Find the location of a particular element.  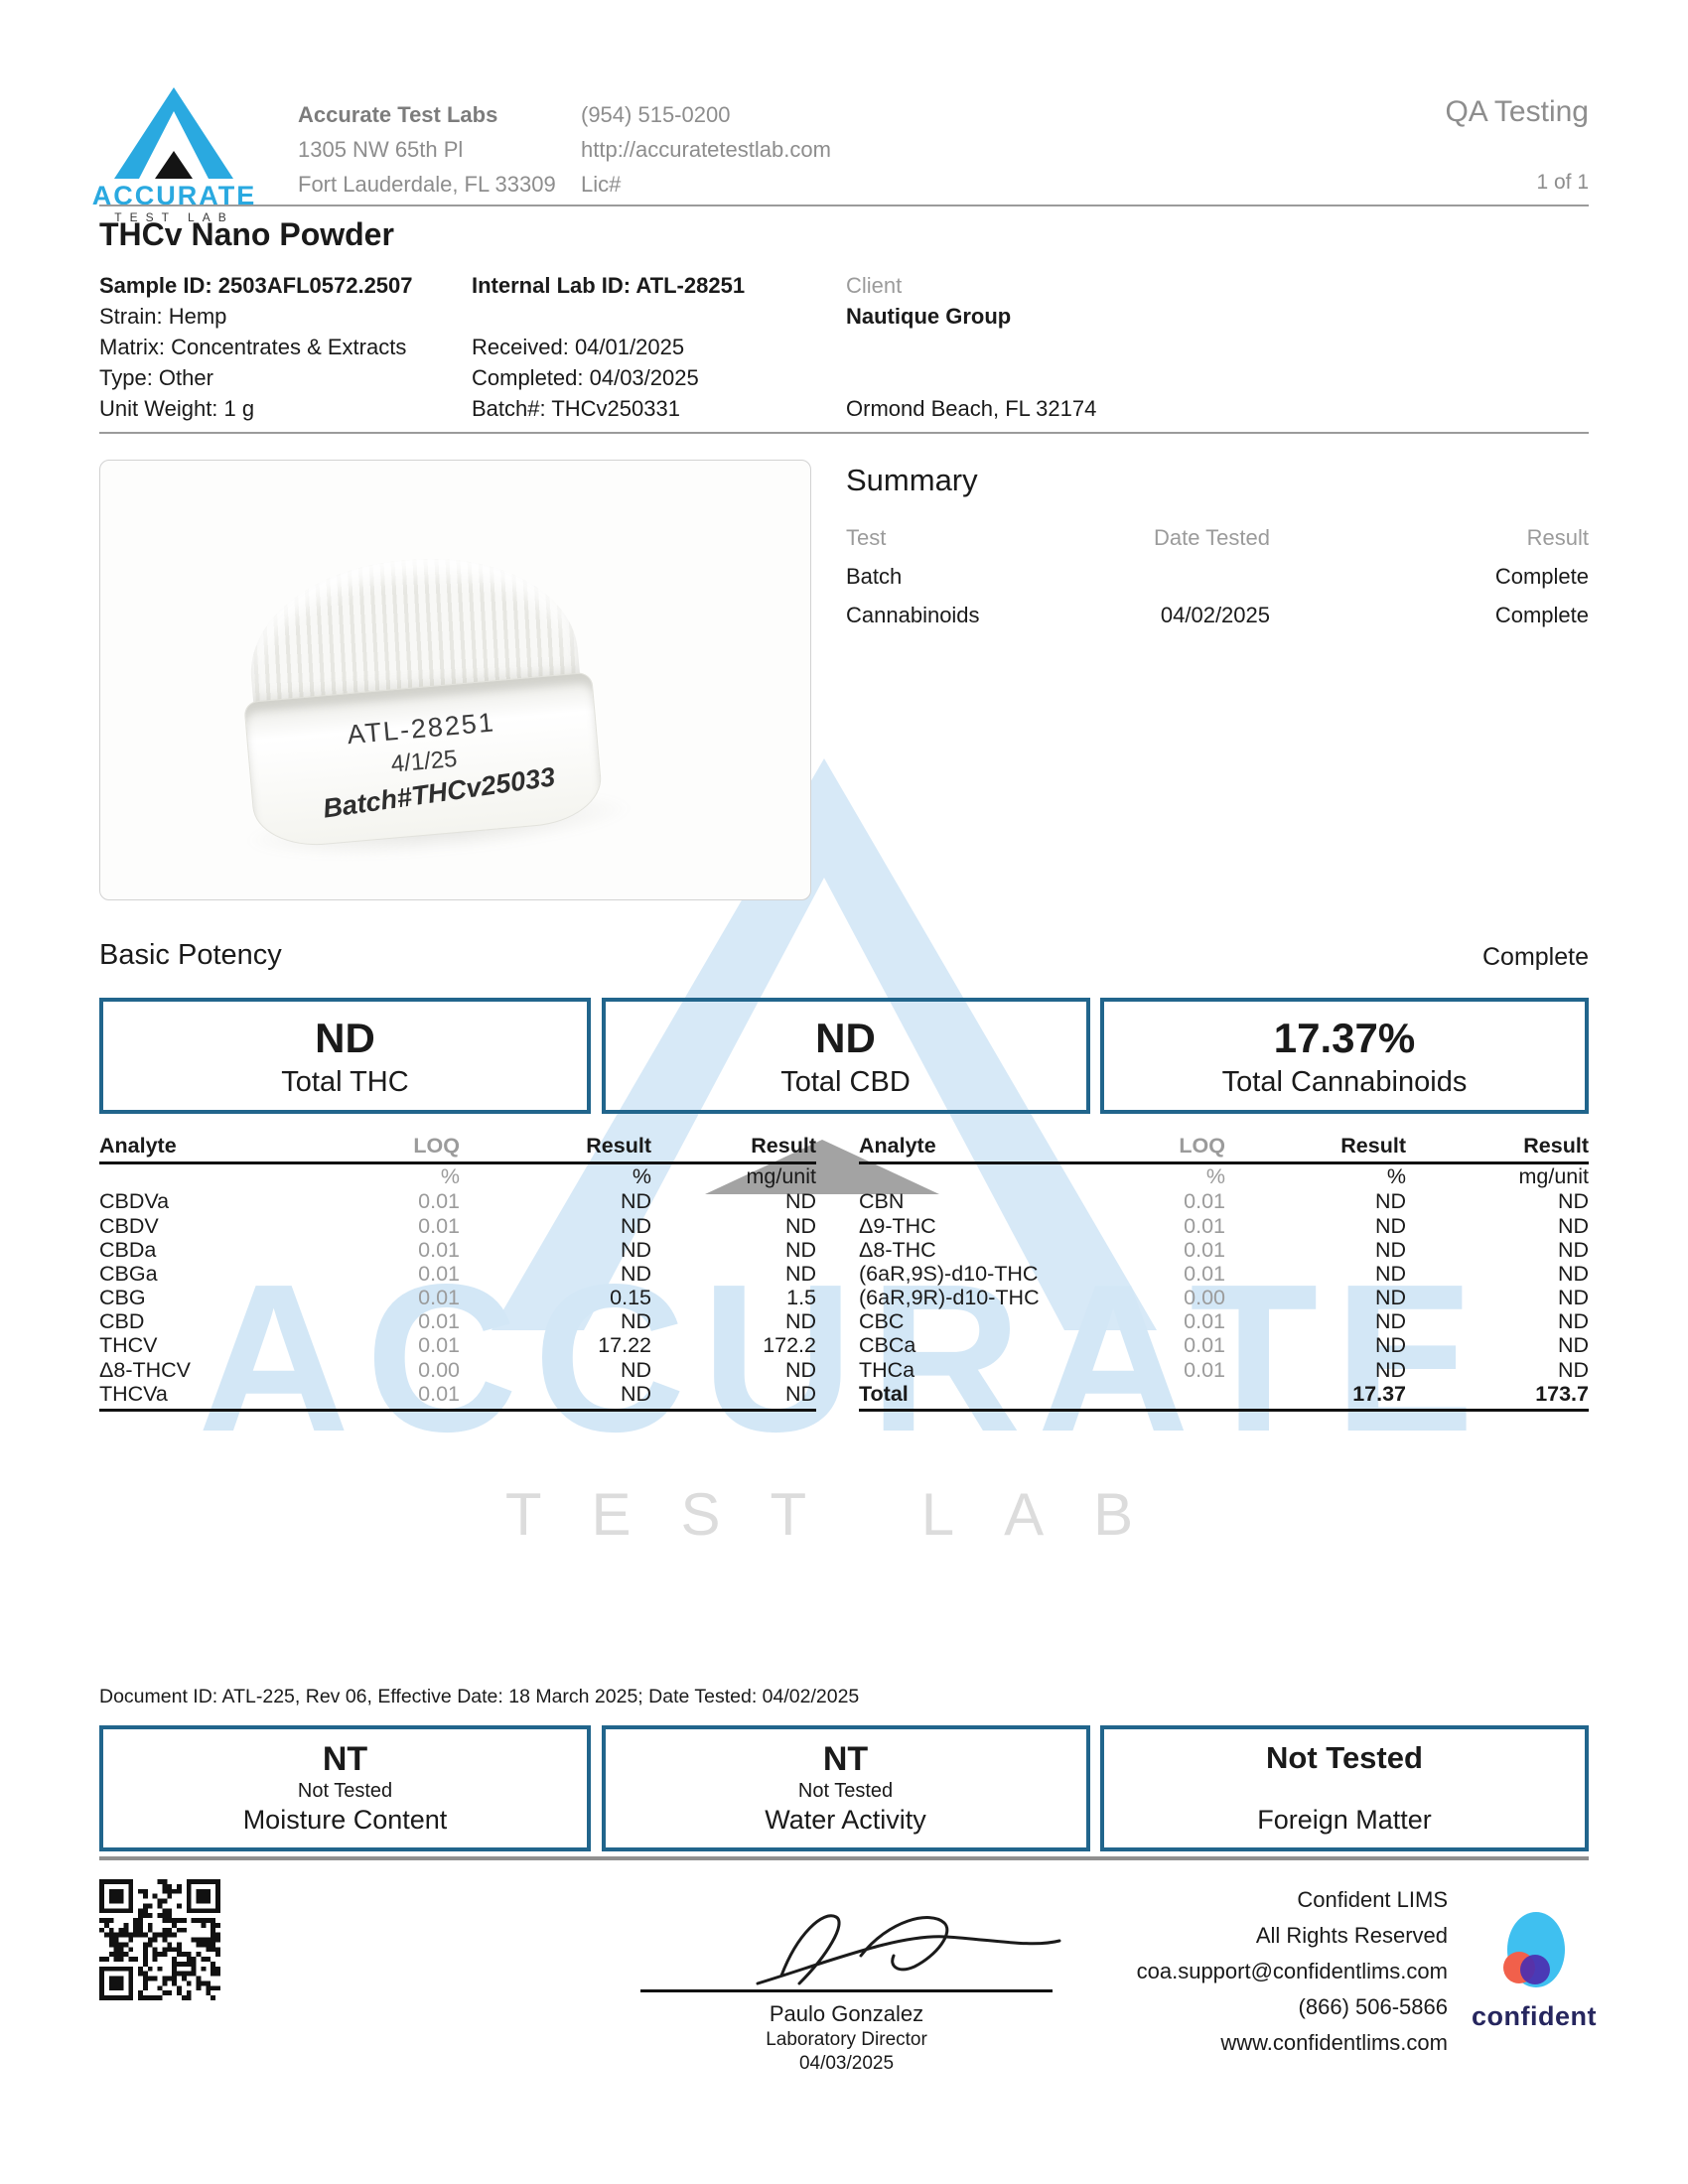

analyte-units-row: %% mg/unit is located at coordinates (457, 1177).